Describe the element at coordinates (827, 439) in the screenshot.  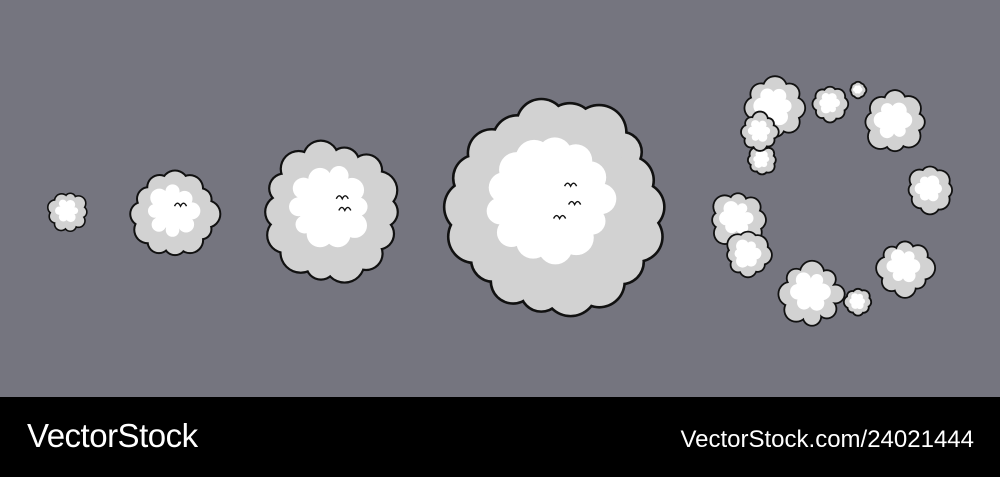
I see `stock-id-text: VectorStock.com/24021444` at that location.